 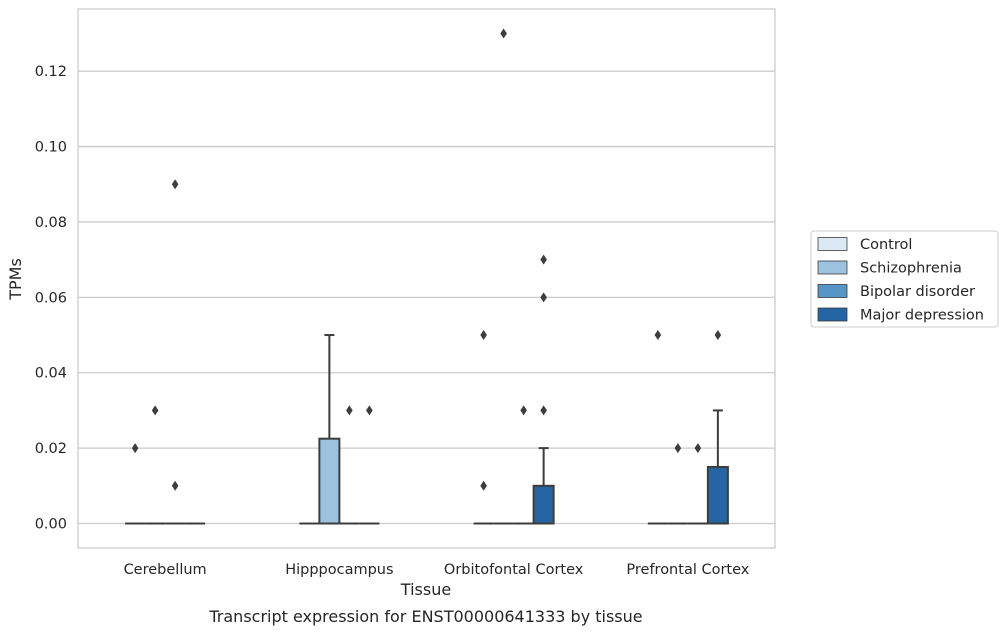 What do you see at coordinates (15, 279) in the screenshot?
I see `y-axis-label: TPMs` at bounding box center [15, 279].